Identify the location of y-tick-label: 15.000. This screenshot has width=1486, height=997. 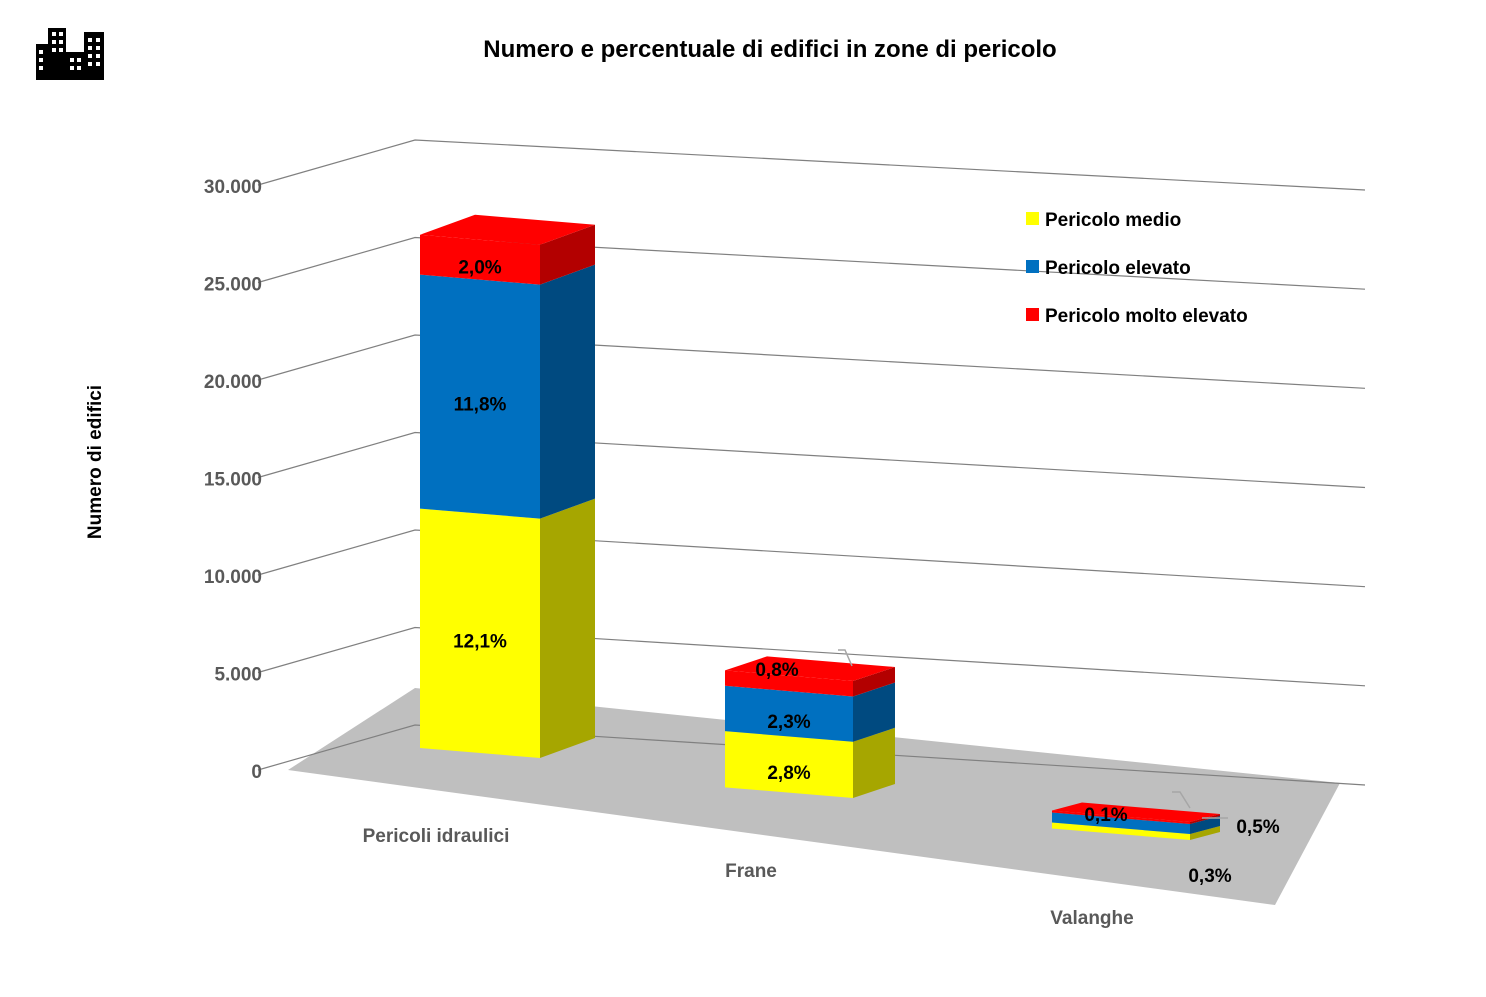
(233, 480).